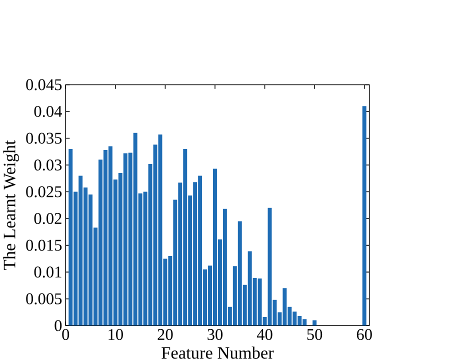 The image size is (474, 362). Describe the element at coordinates (218, 352) in the screenshot. I see `x-axis-title: Feature Number` at that location.